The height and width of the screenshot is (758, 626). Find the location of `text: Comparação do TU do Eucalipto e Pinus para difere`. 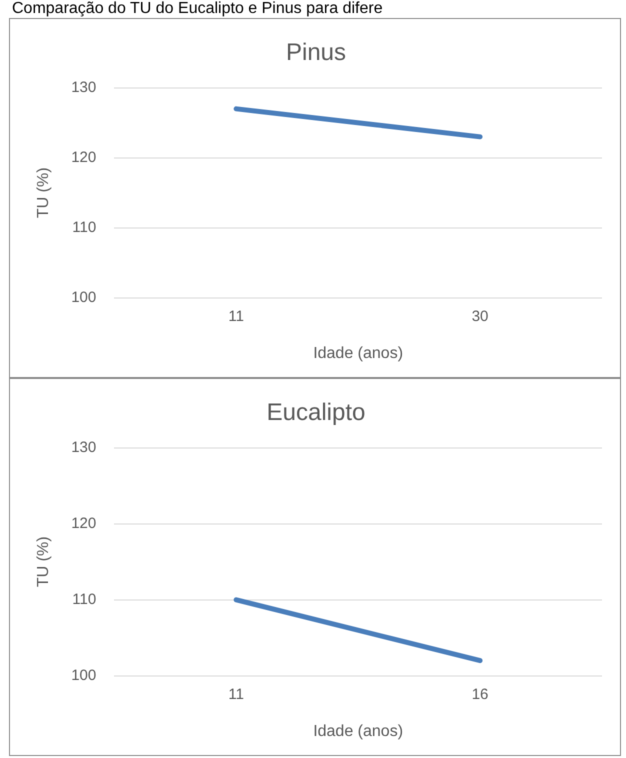

text: Comparação do TU do Eucalipto e Pinus para difere is located at coordinates (197, 9).